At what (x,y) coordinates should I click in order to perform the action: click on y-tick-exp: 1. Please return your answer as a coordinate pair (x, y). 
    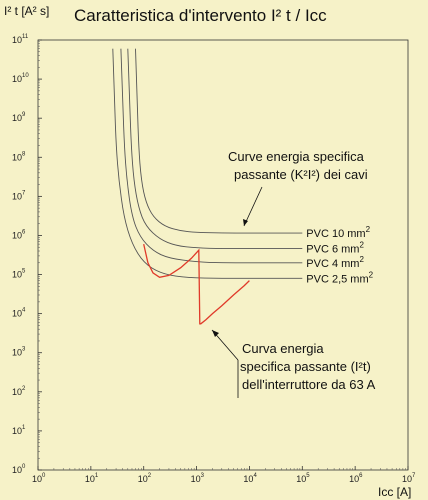
    Looking at the image, I should click on (24, 428).